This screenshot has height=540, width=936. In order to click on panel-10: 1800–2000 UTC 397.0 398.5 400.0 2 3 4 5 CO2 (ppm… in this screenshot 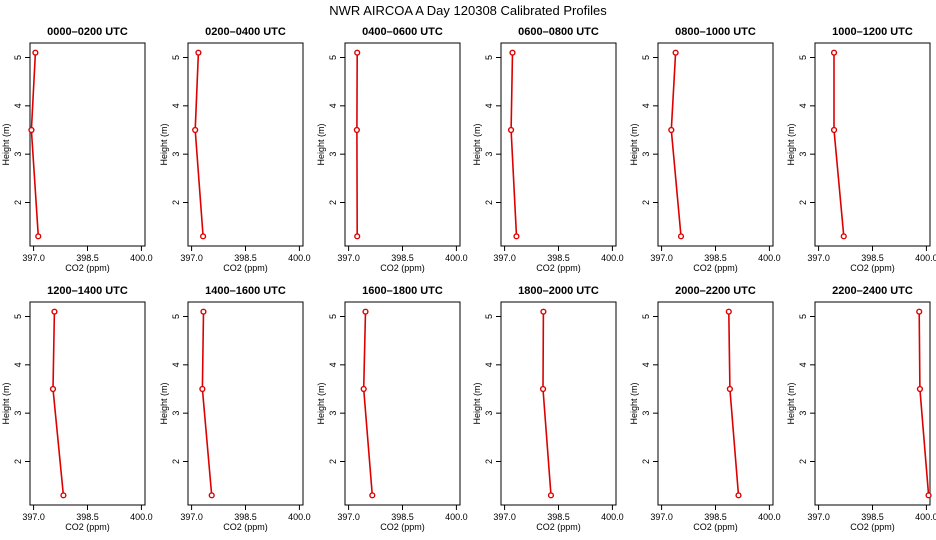, I will do `click(548, 408)`.